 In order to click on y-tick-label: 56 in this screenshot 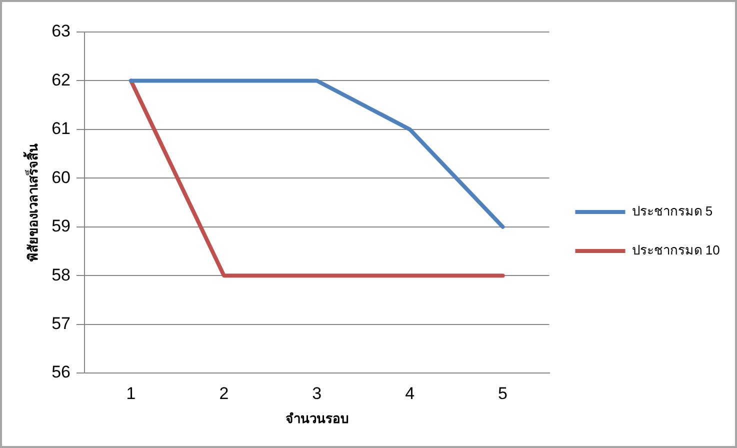, I will do `click(61, 372)`.